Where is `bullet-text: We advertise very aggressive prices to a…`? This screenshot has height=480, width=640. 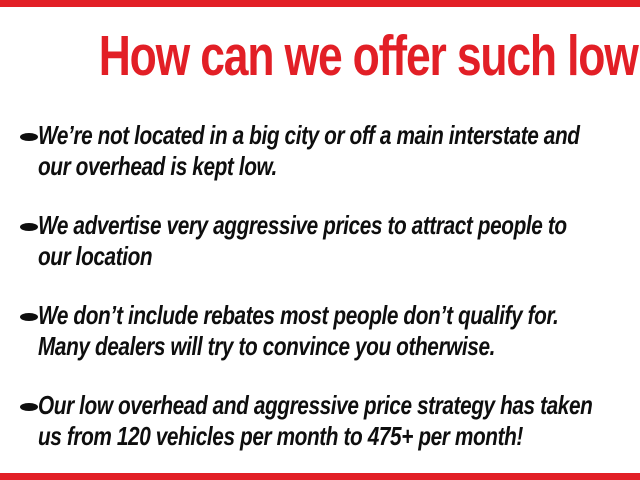 bullet-text: We advertise very aggressive prices to a… is located at coordinates (302, 241).